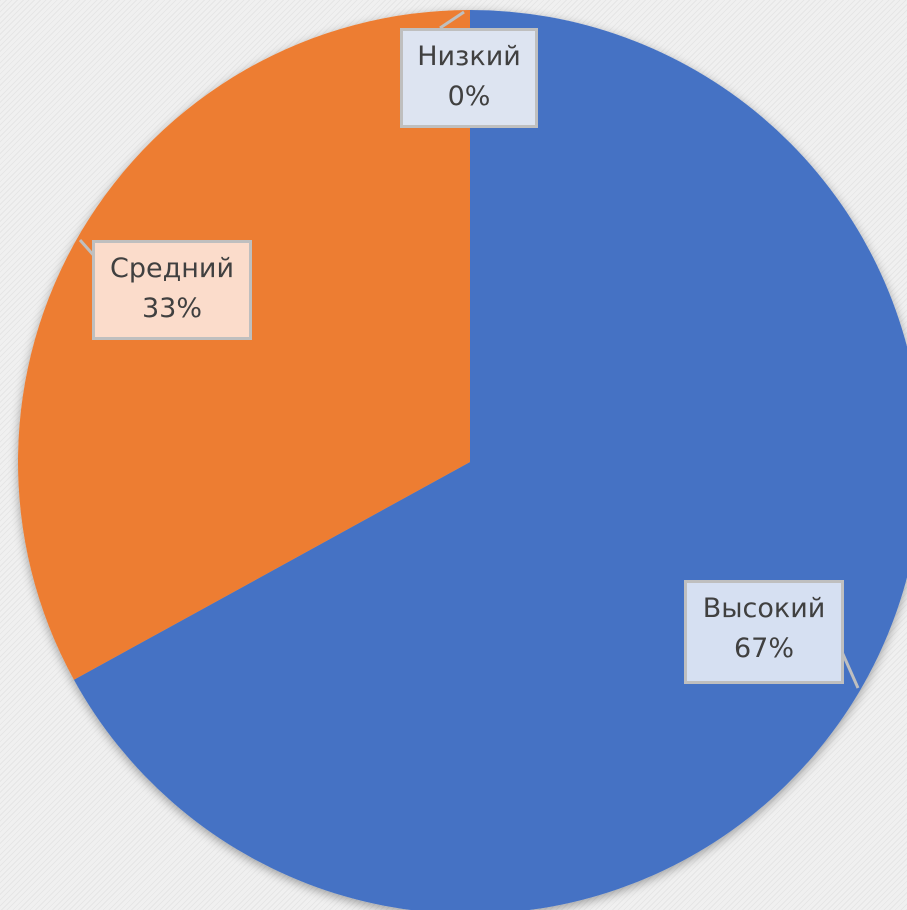  What do you see at coordinates (764, 632) in the screenshot?
I see `data-label-high: Высокий 67%` at bounding box center [764, 632].